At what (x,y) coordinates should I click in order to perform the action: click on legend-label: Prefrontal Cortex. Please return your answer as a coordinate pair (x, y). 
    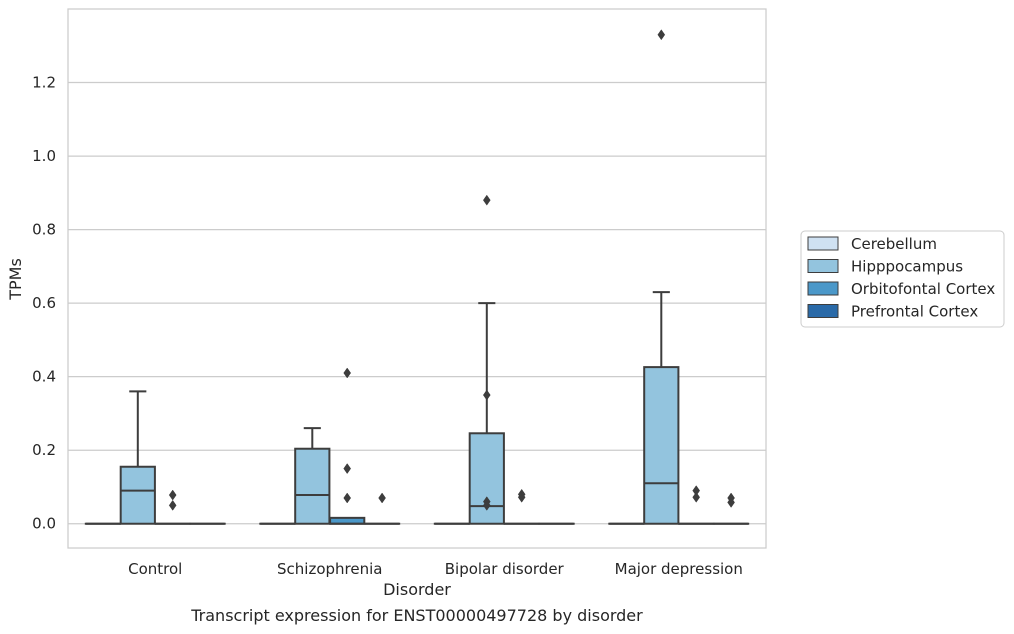
    Looking at the image, I should click on (914, 312).